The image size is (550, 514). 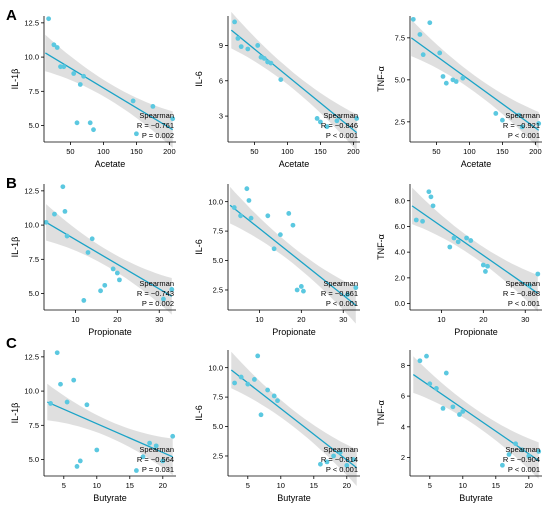 I want to click on chart-9-x-tick-label: 20, so click(x=529, y=485).